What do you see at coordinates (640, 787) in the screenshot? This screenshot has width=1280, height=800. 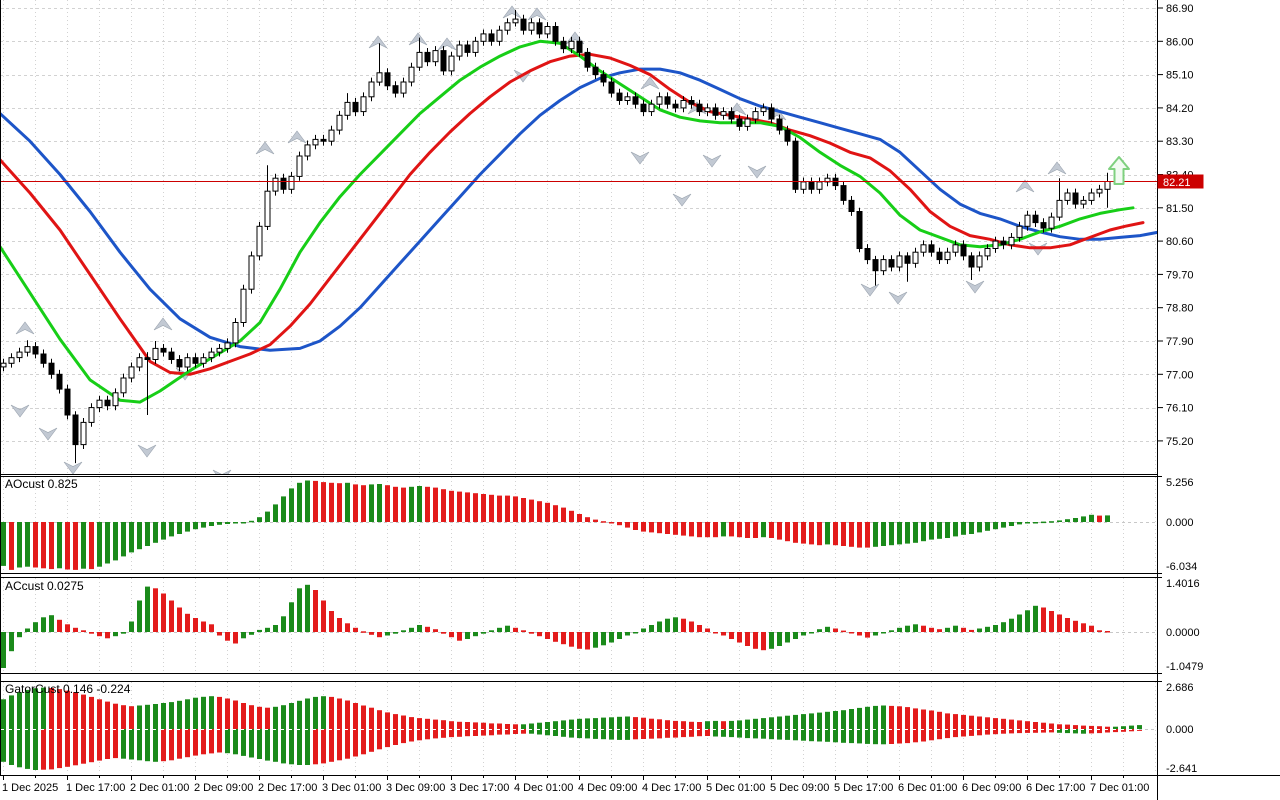 I see `time-axis-surface` at bounding box center [640, 787].